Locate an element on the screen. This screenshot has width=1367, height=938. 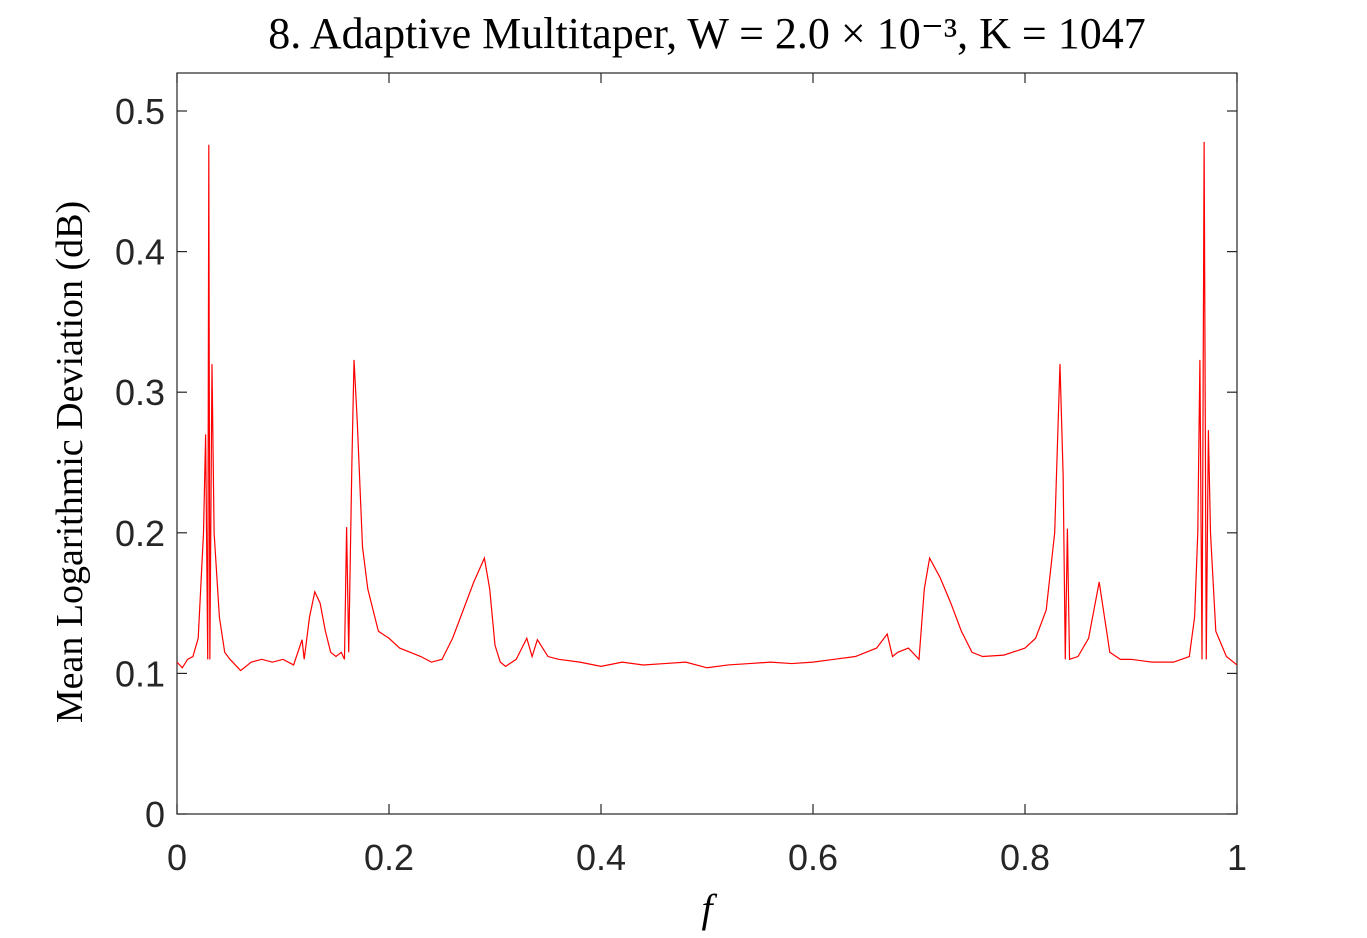
y-tick-label: 0 is located at coordinates (155, 814).